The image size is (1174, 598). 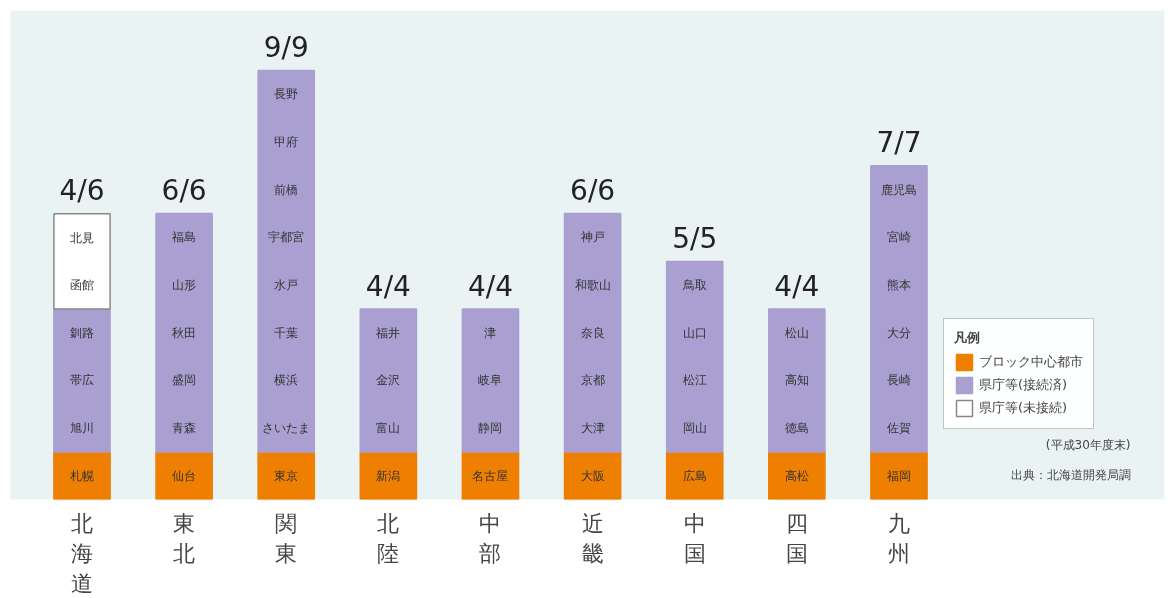 I want to click on x-tick-label: 関東, so click(x=286, y=538).